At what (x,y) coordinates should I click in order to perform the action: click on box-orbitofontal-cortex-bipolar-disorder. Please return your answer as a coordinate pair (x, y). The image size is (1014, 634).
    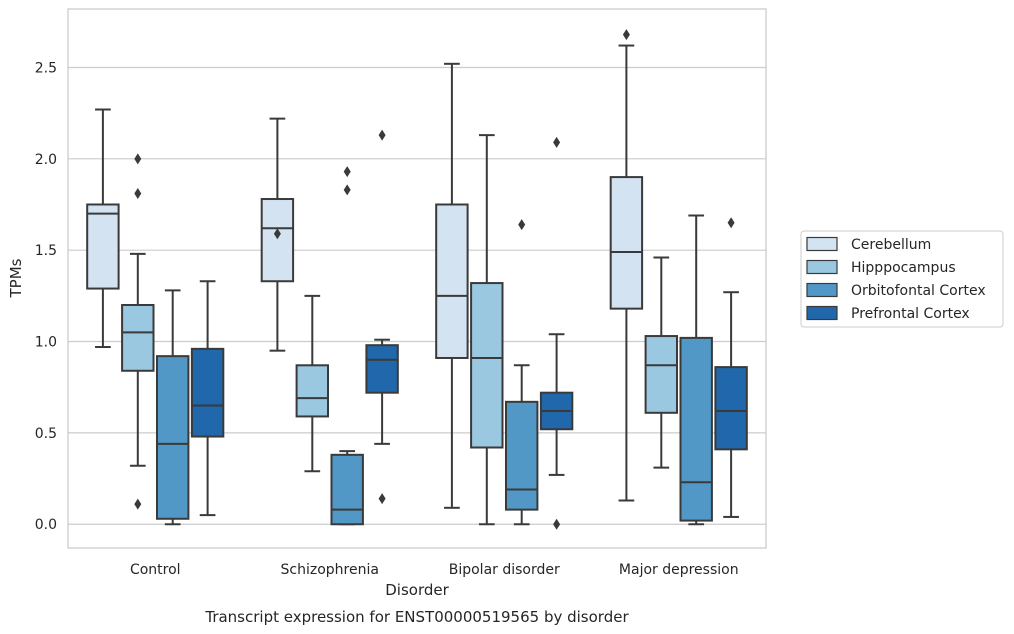
    Looking at the image, I should click on (521, 372).